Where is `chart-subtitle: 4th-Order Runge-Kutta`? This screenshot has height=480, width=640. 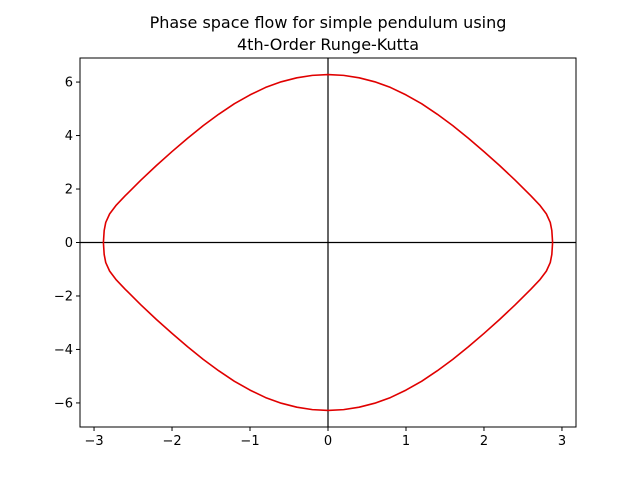 chart-subtitle: 4th-Order Runge-Kutta is located at coordinates (328, 44).